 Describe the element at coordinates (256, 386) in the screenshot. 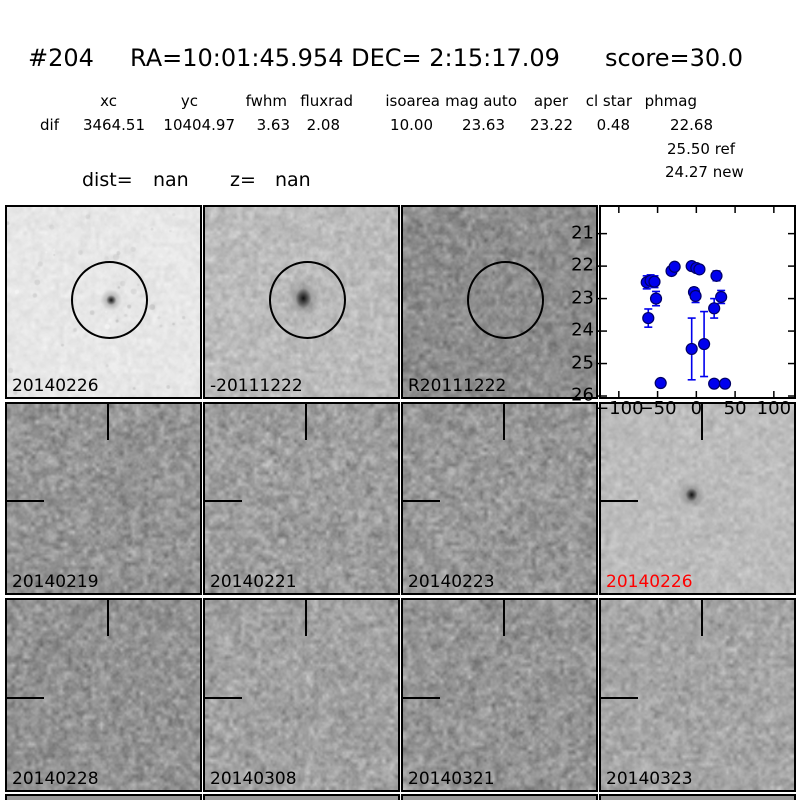

I see `stamp-date-label: -20111222` at that location.